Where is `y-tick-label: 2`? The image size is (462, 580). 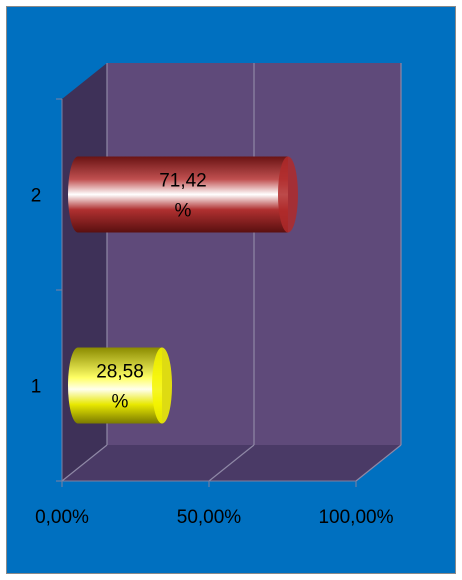 y-tick-label: 2 is located at coordinates (36, 196).